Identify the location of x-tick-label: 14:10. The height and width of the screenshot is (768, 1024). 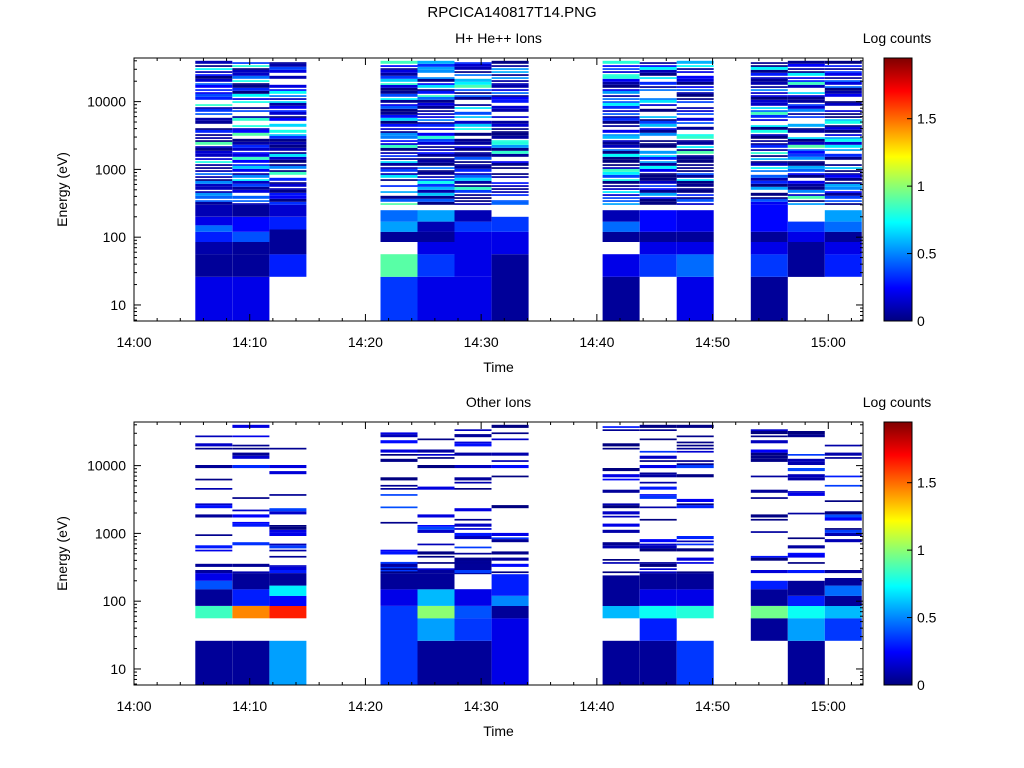
(249, 342).